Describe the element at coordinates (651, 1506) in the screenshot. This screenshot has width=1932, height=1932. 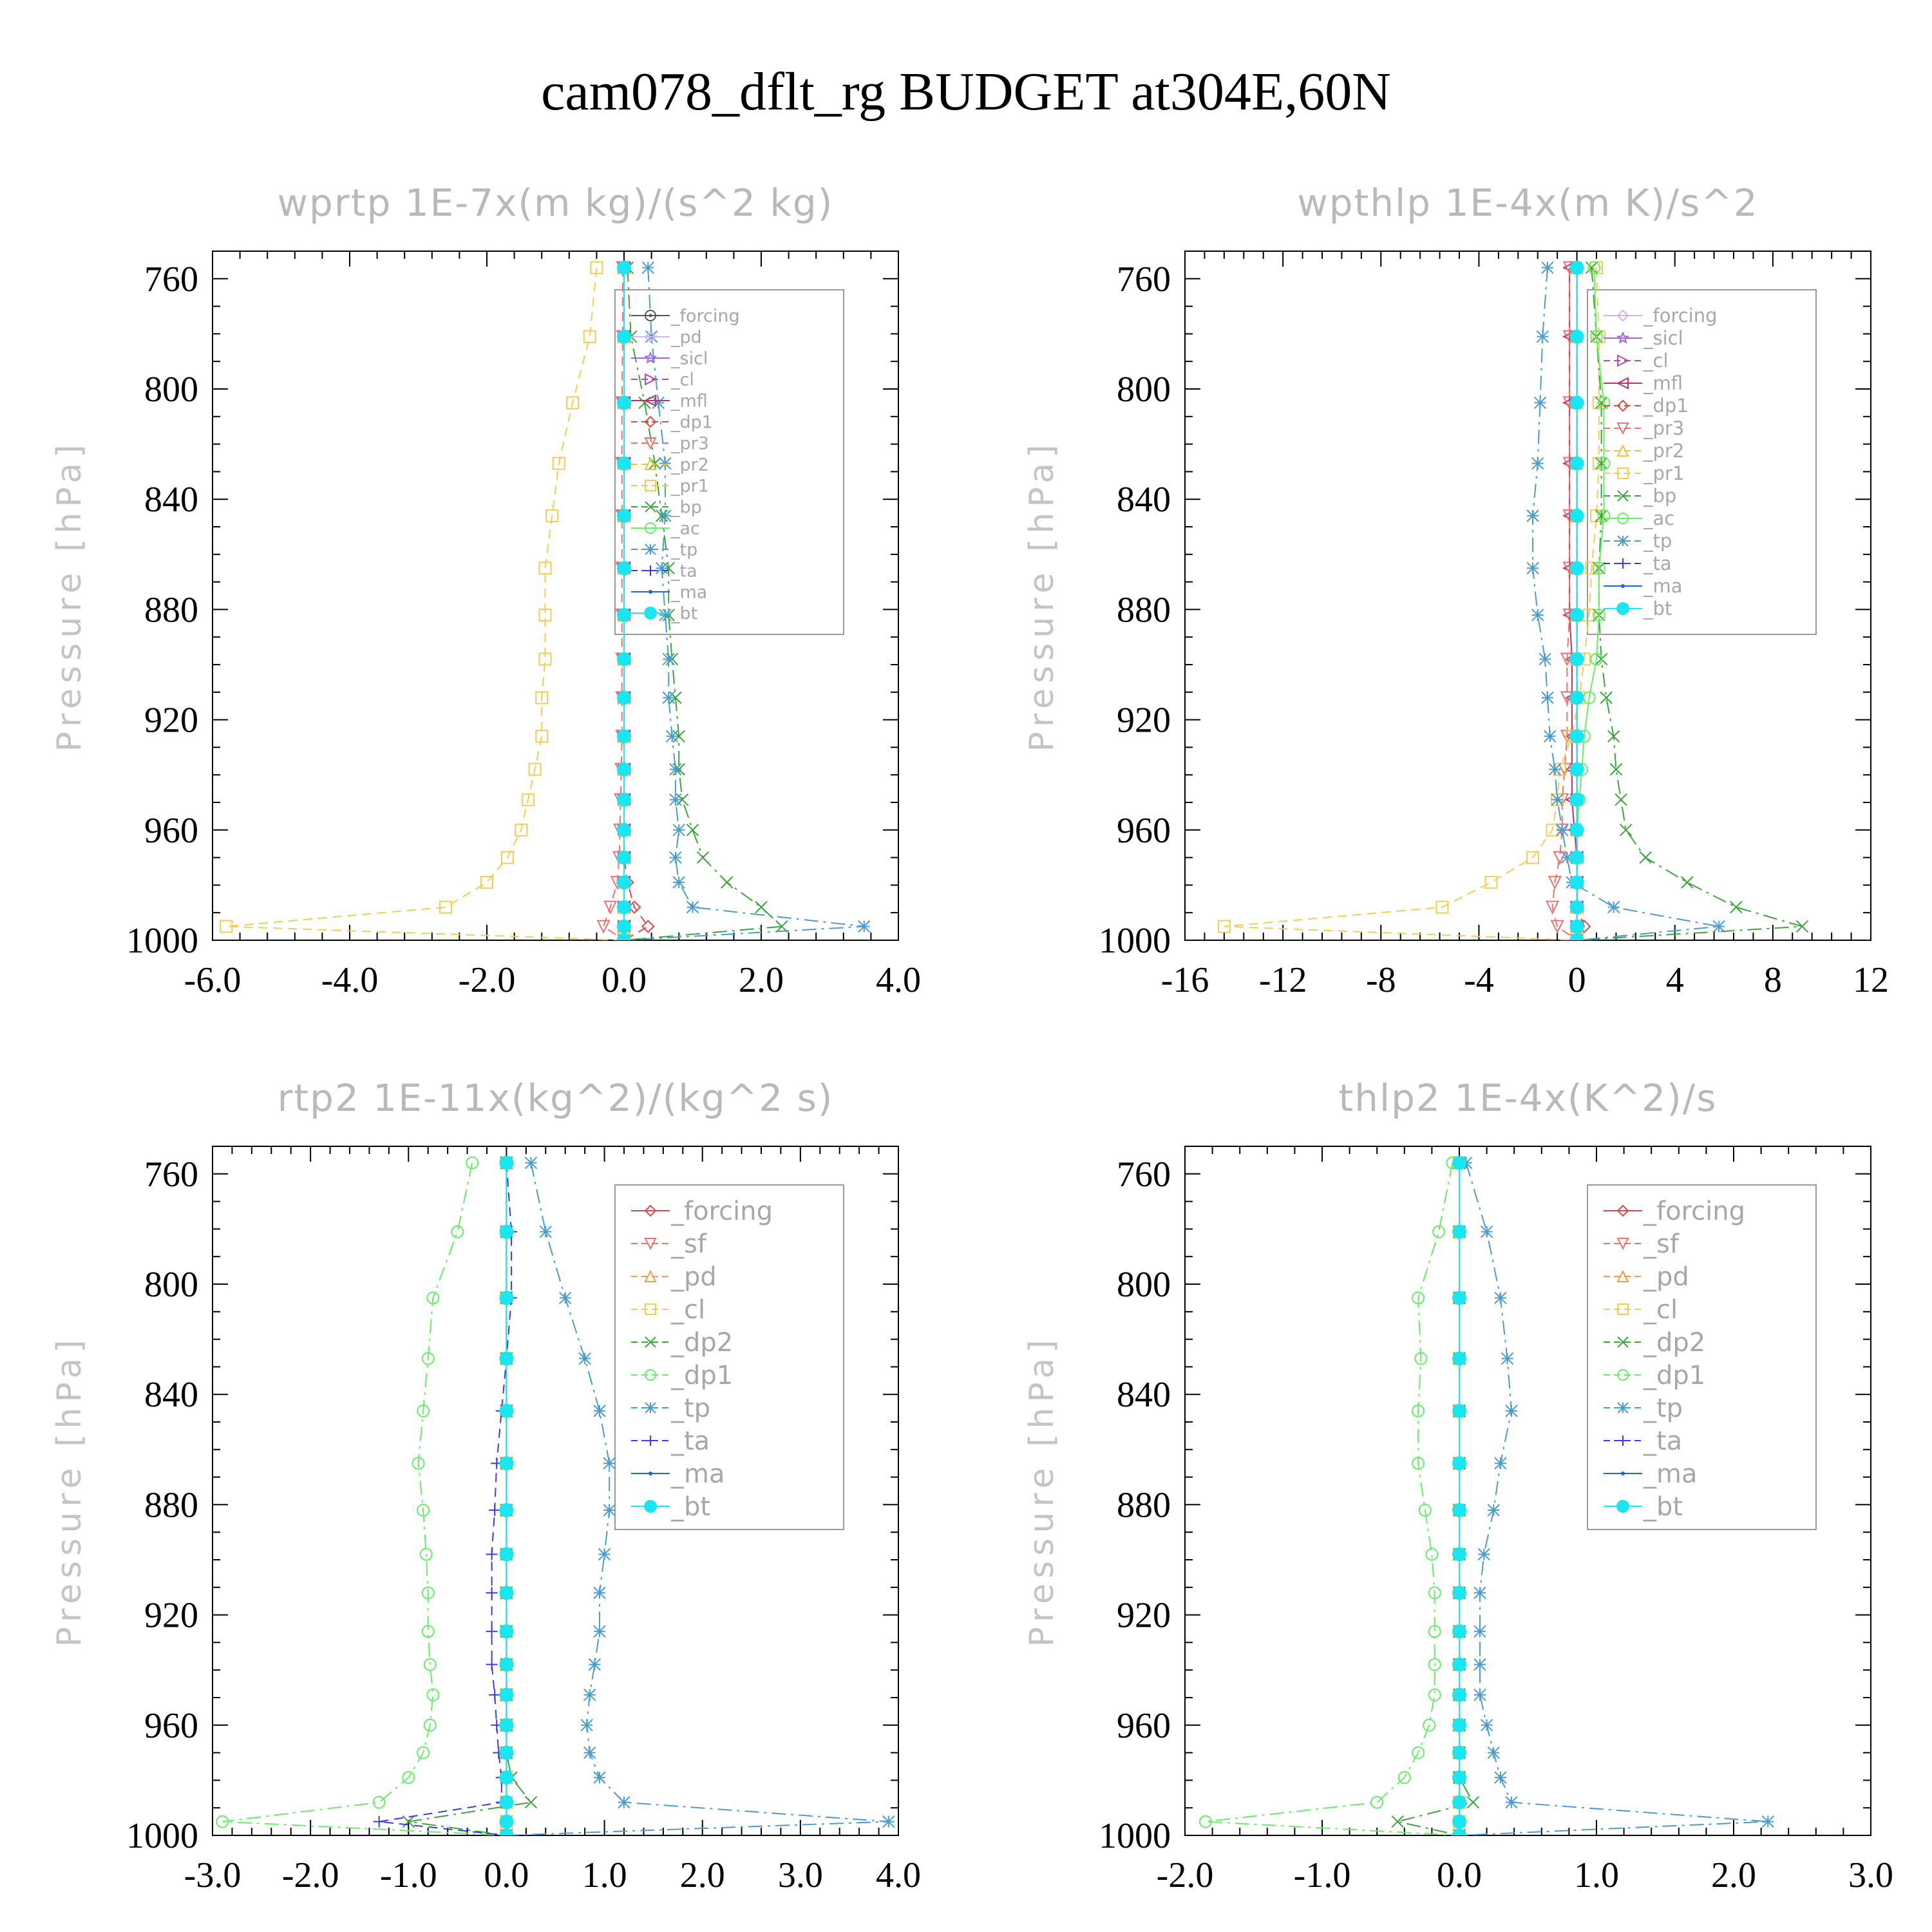
I see `legend-marker-bt` at that location.